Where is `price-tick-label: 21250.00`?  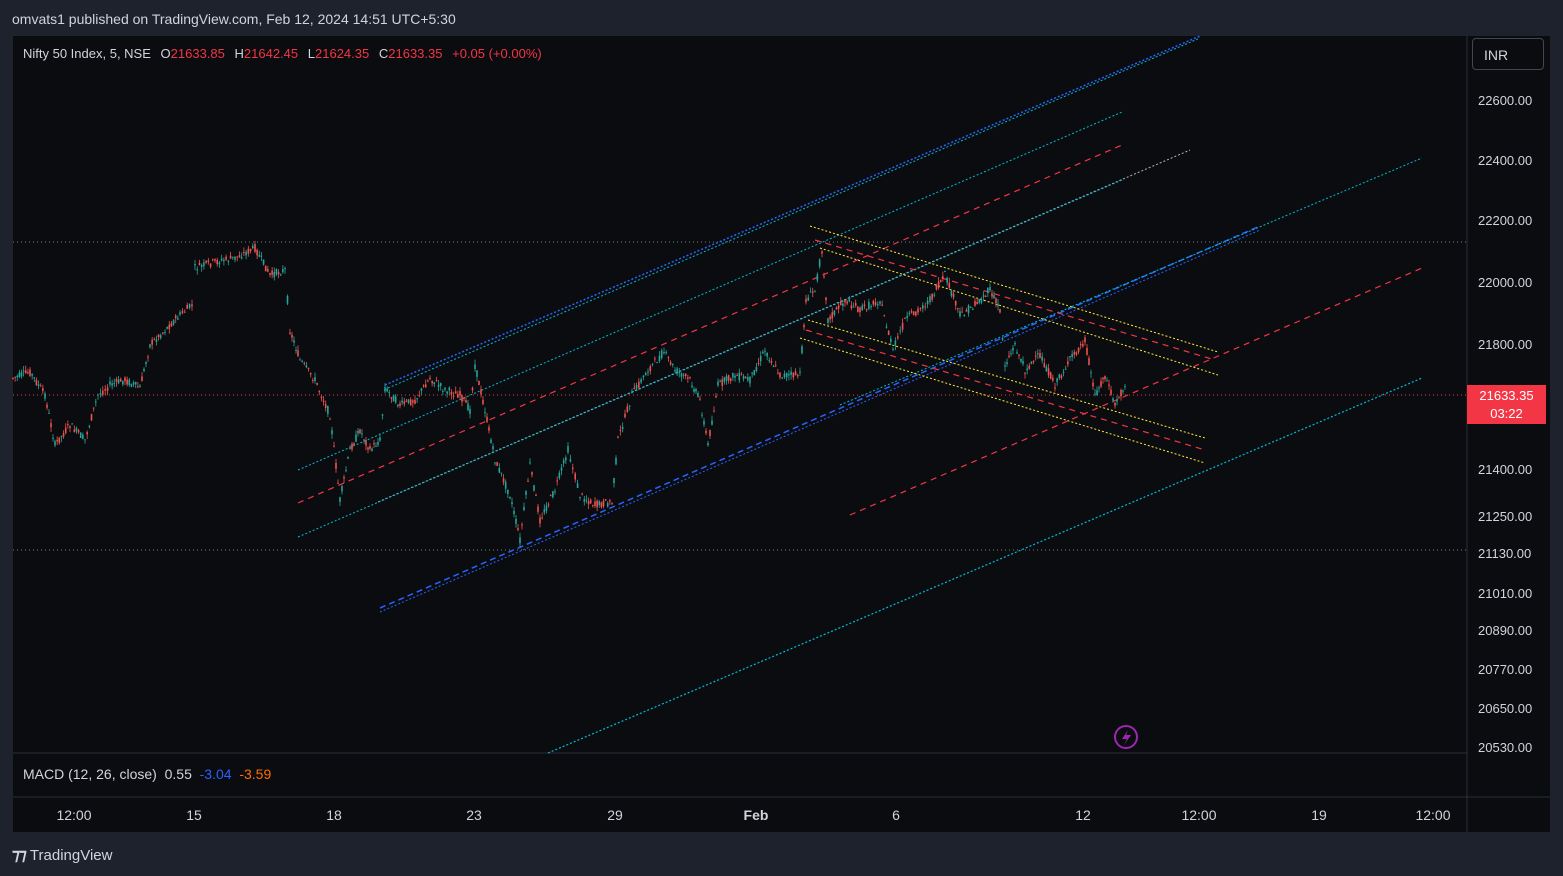
price-tick-label: 21250.00 is located at coordinates (1505, 516).